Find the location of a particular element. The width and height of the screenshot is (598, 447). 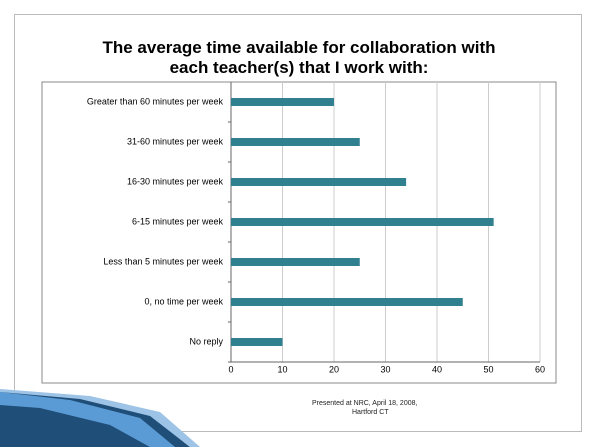

y-tick-label: 16-30 minutes per week is located at coordinates (175, 181).